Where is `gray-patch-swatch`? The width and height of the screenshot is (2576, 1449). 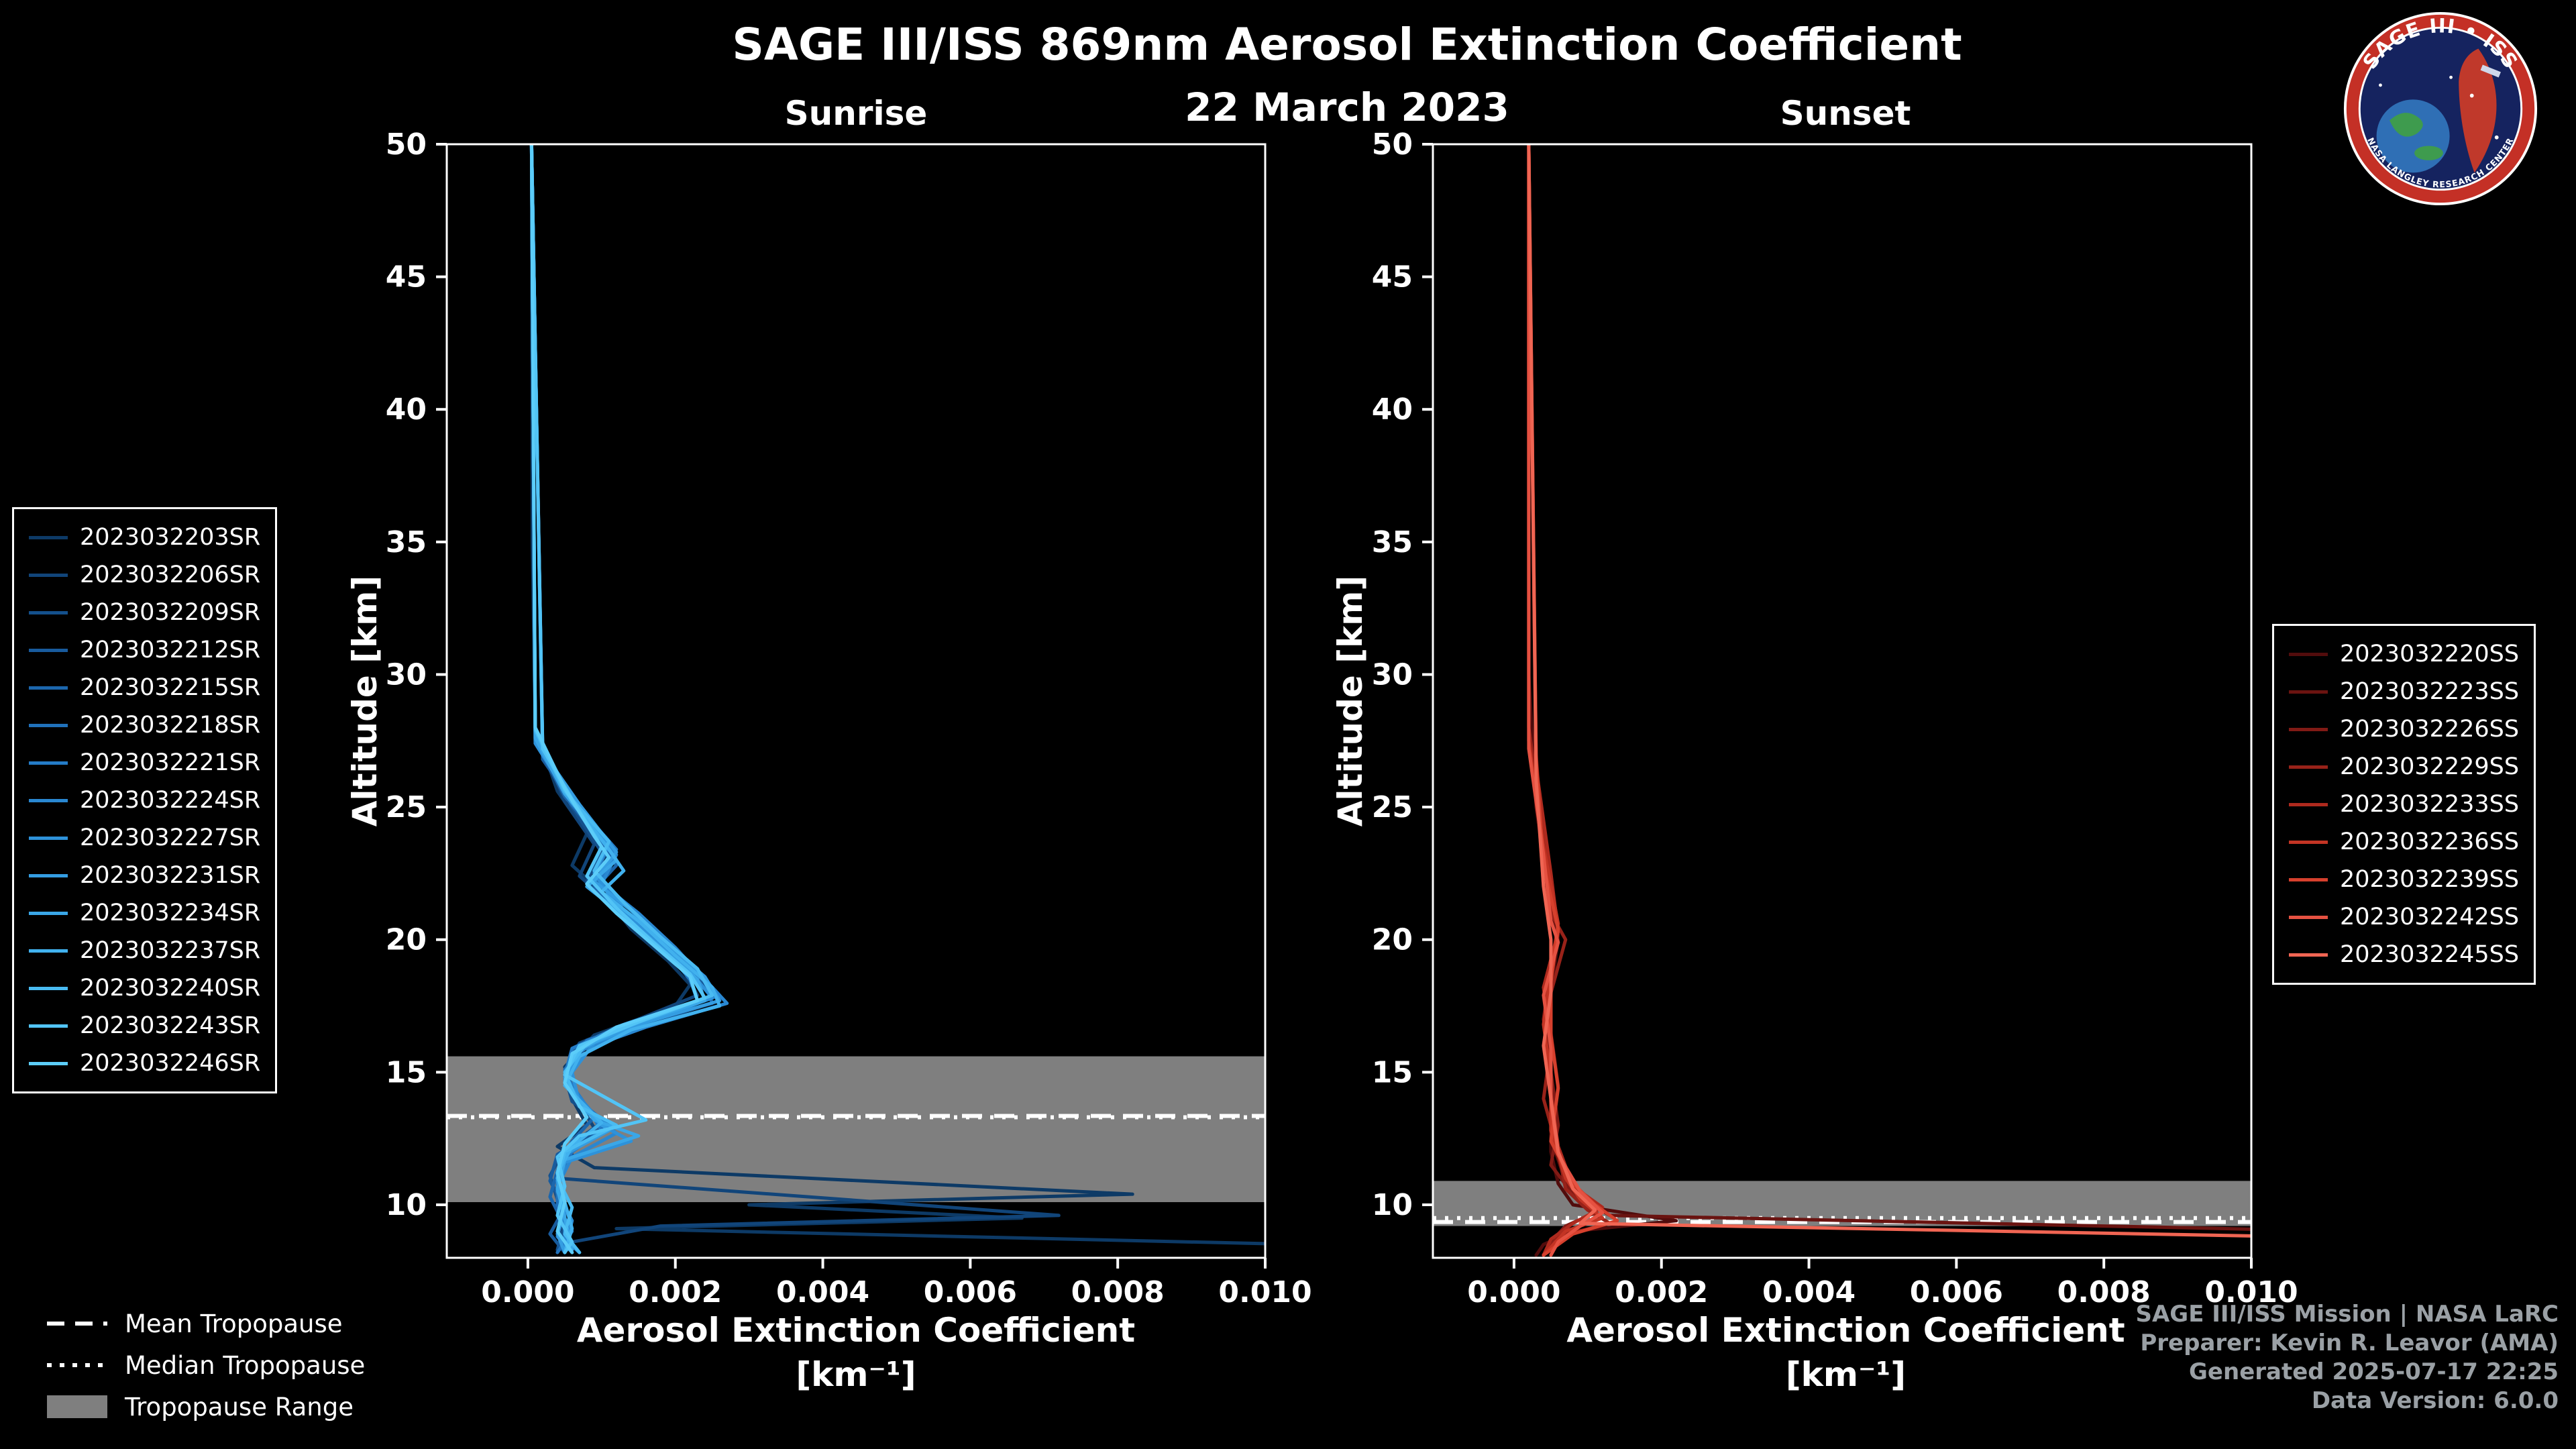 gray-patch-swatch is located at coordinates (77, 1406).